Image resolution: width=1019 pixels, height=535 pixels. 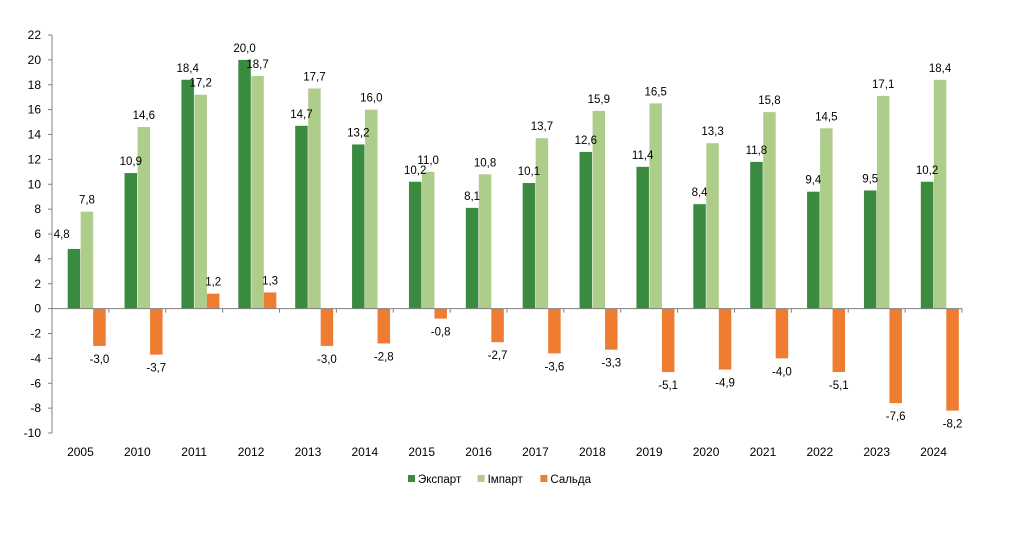 What do you see at coordinates (655, 92) in the screenshot?
I see `data-label: 16,5` at bounding box center [655, 92].